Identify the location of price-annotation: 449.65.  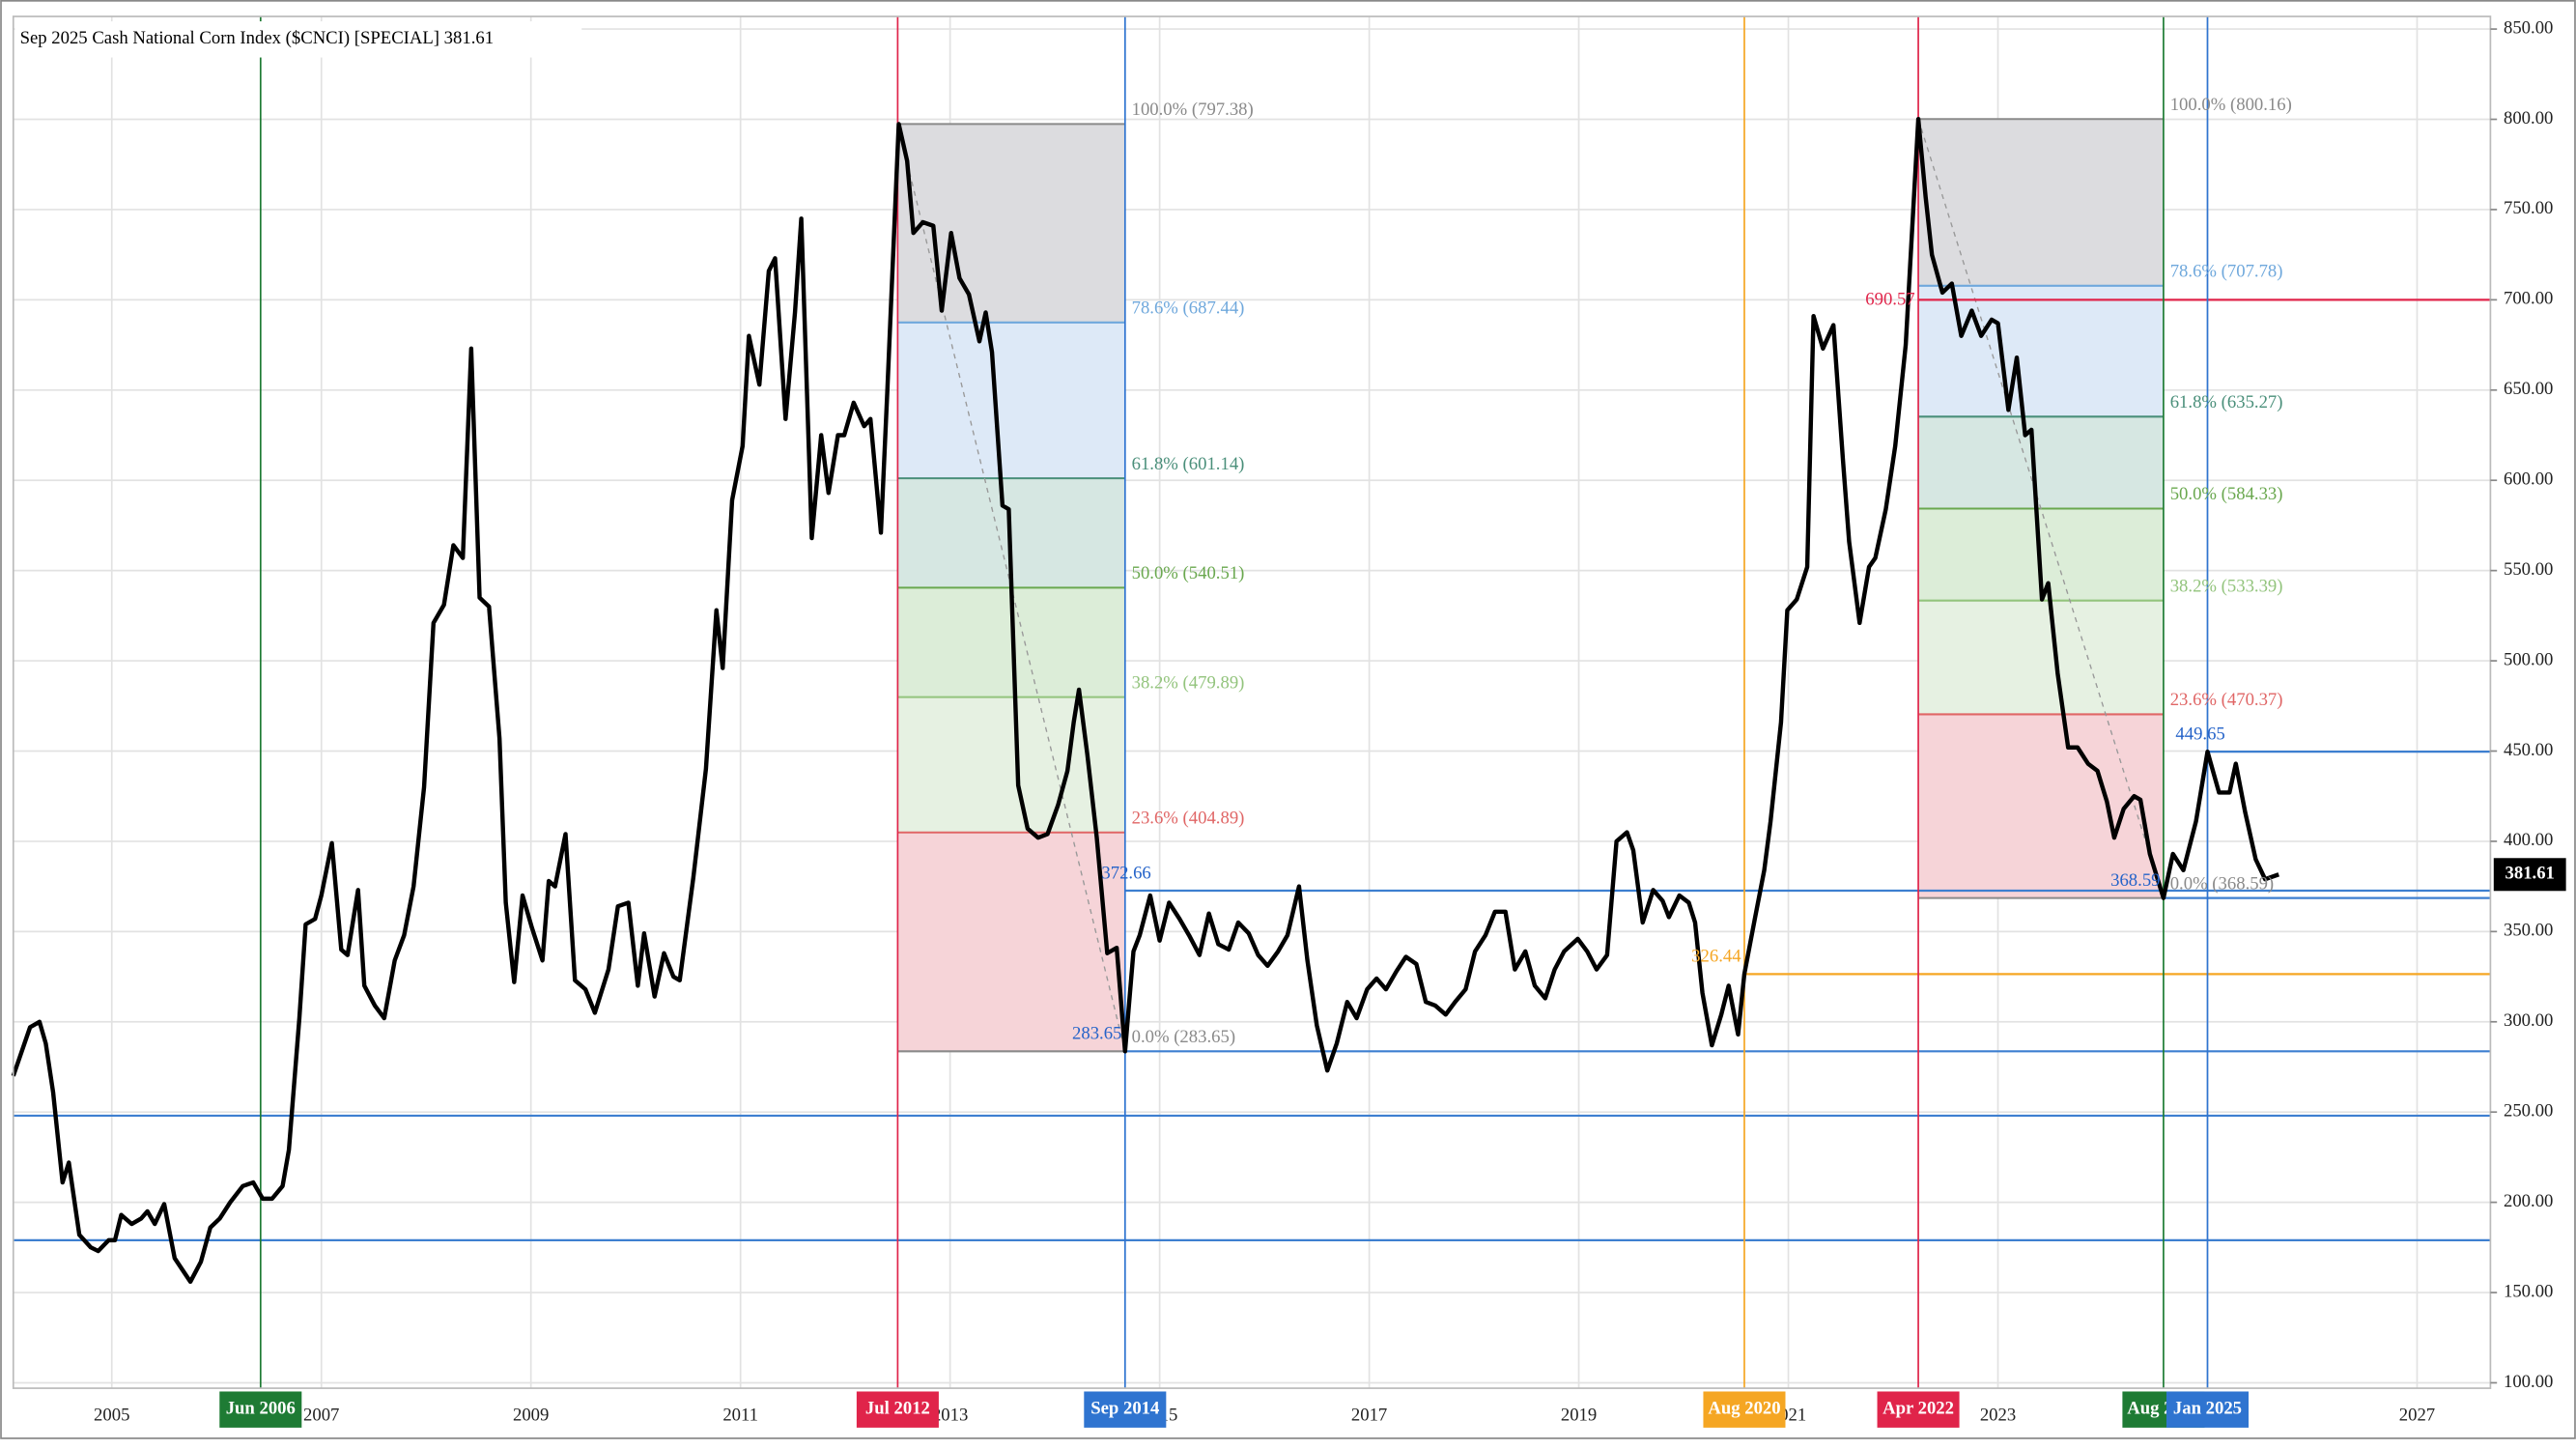
(2199, 734).